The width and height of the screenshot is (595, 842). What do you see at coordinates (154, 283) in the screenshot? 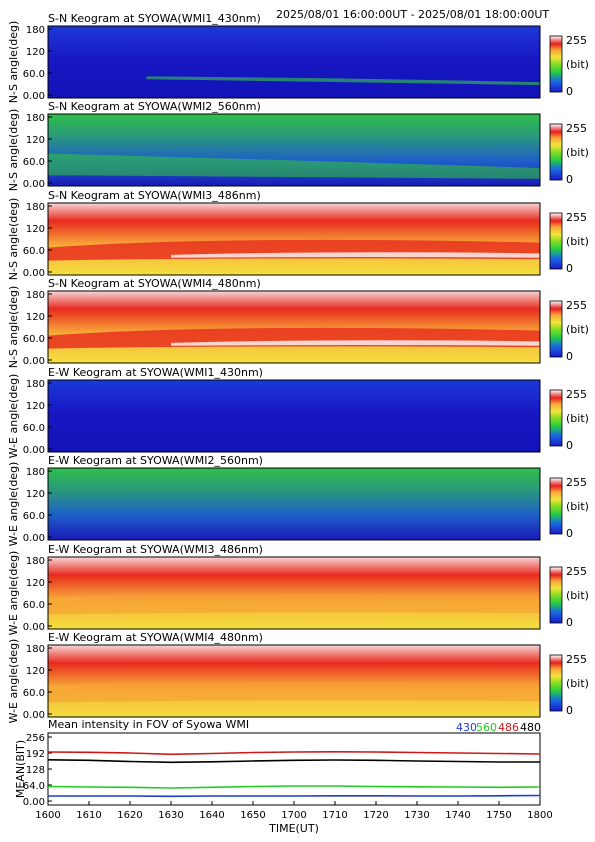
I see `keogram-title: S-N Keogram at SYOWA(WMI4_480nm)` at bounding box center [154, 283].